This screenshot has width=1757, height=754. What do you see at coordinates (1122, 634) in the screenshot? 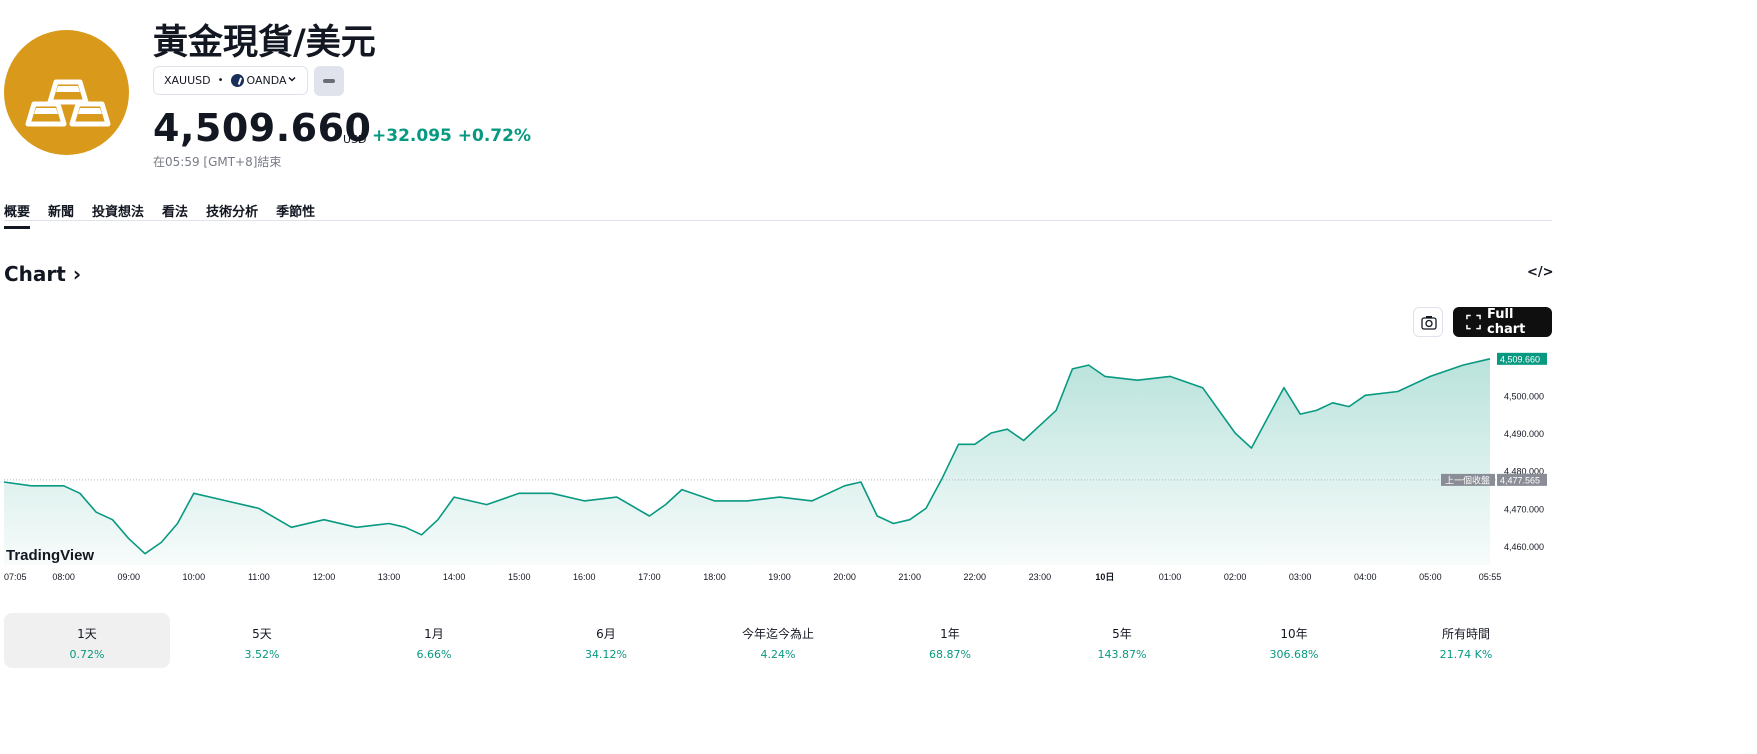
I see `period-label: 5年` at bounding box center [1122, 634].